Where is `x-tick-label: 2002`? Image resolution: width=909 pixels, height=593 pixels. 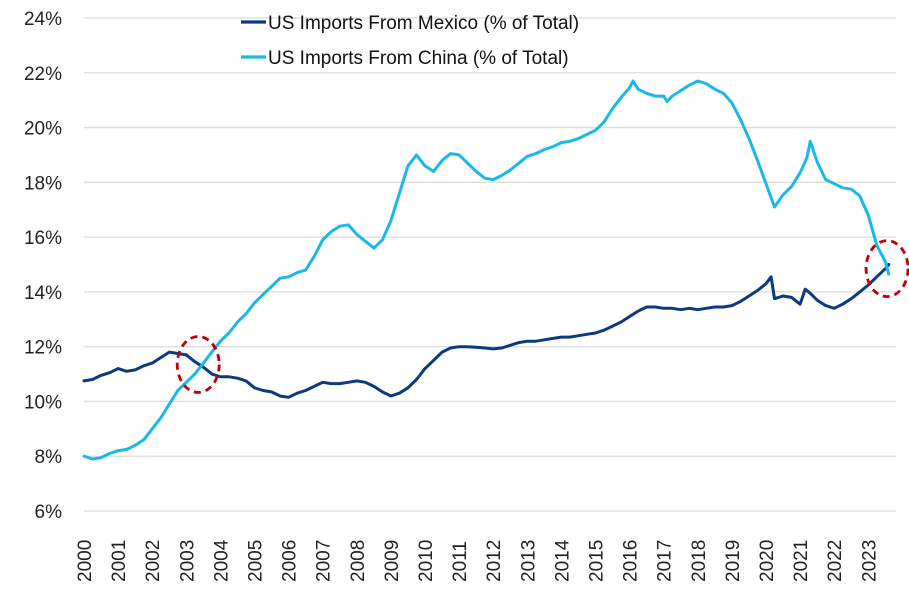 x-tick-label: 2002 is located at coordinates (153, 561).